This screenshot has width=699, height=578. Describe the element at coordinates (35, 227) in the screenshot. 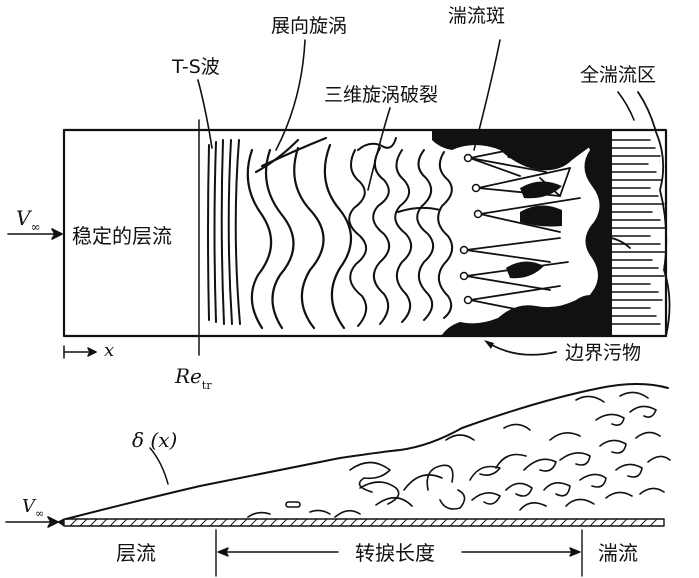

I see `top-v-sub: ∞` at that location.